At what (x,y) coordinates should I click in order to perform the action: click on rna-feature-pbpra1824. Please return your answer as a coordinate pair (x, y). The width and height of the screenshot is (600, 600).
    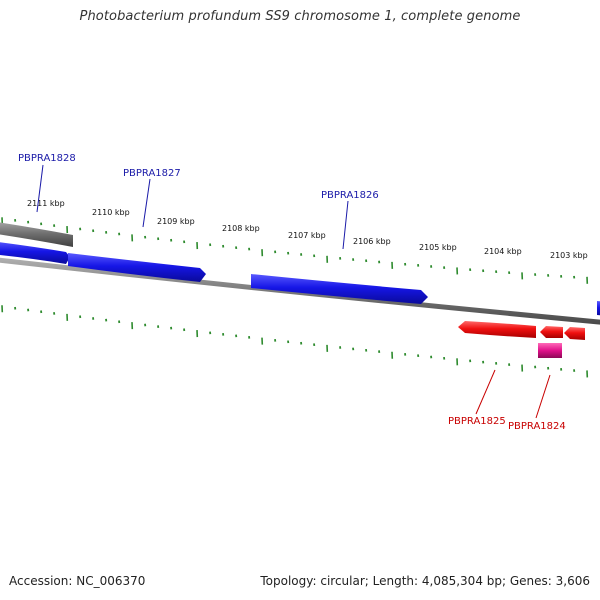
    Looking at the image, I should click on (550, 350).